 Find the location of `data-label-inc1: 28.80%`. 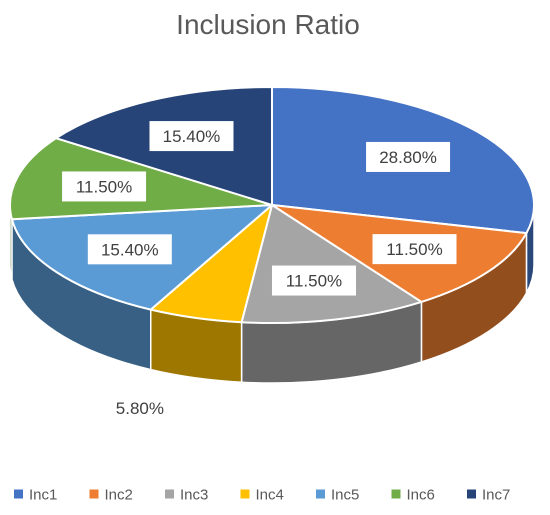

data-label-inc1: 28.80% is located at coordinates (408, 156).